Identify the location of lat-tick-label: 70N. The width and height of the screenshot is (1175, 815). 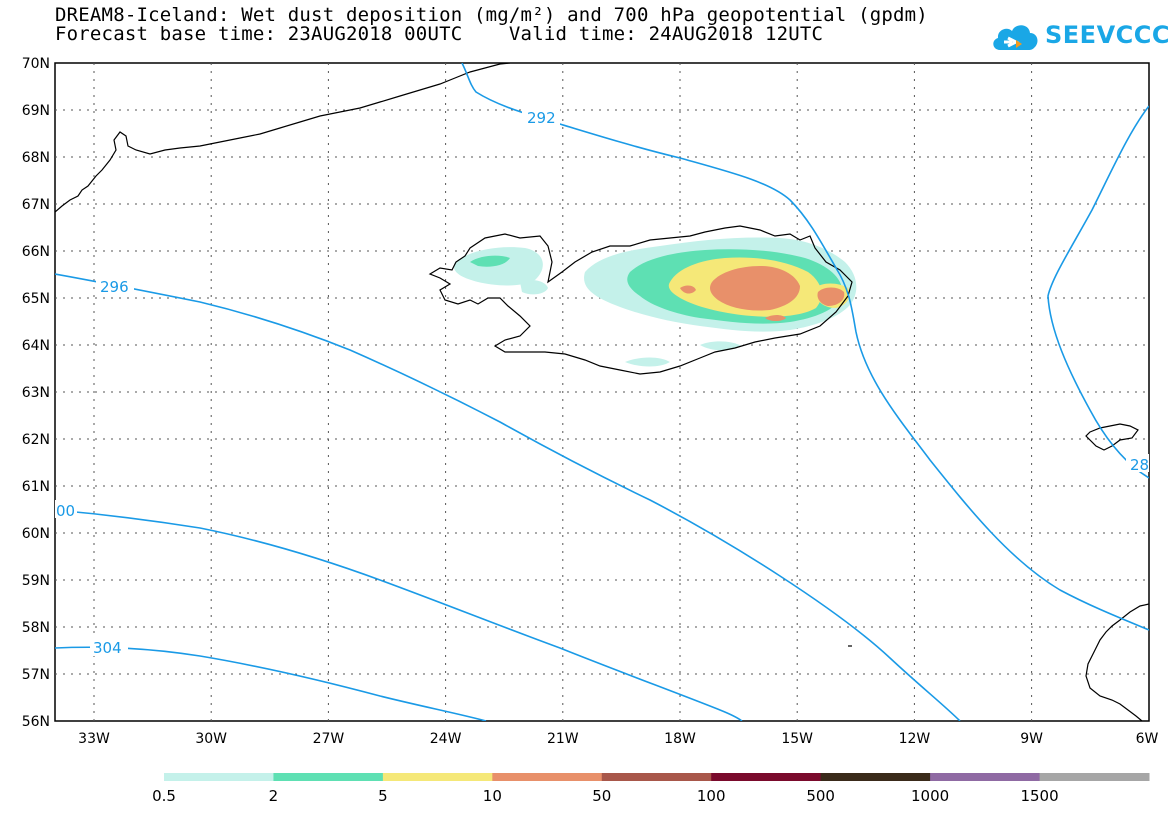
(36, 64).